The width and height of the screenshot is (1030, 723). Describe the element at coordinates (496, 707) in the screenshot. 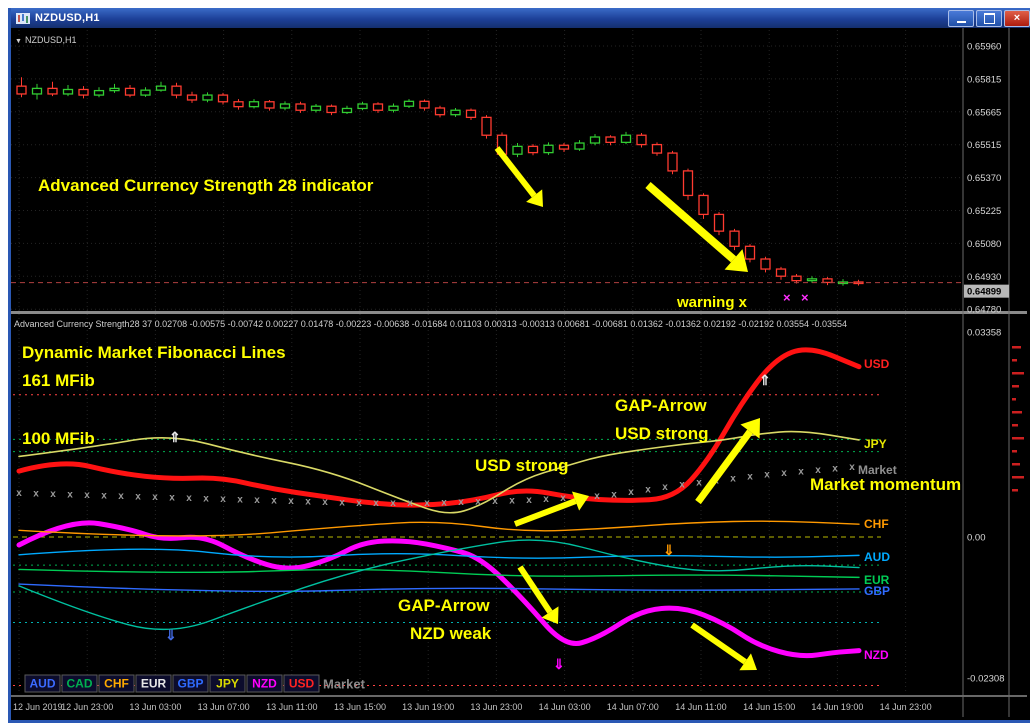

I see `svg-text: 13 Jun 23:00` at that location.